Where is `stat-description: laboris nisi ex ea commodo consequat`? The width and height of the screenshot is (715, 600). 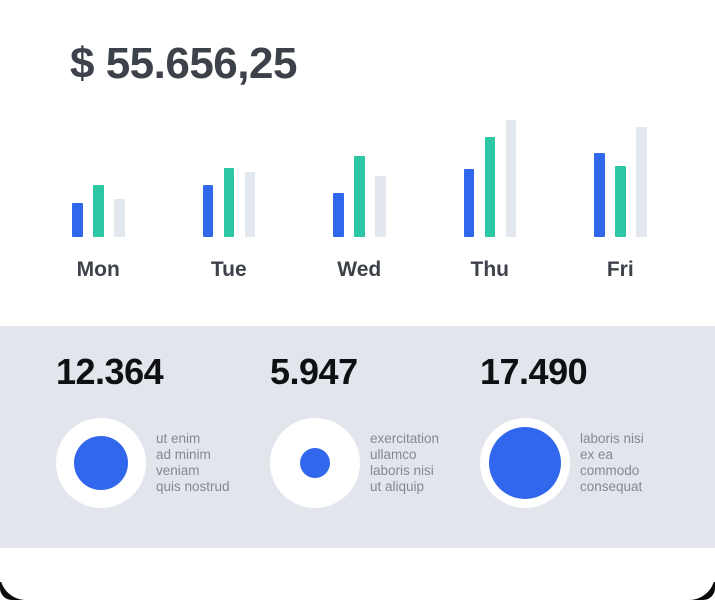
stat-description: laboris nisi ex ea commodo consequat is located at coordinates (612, 462).